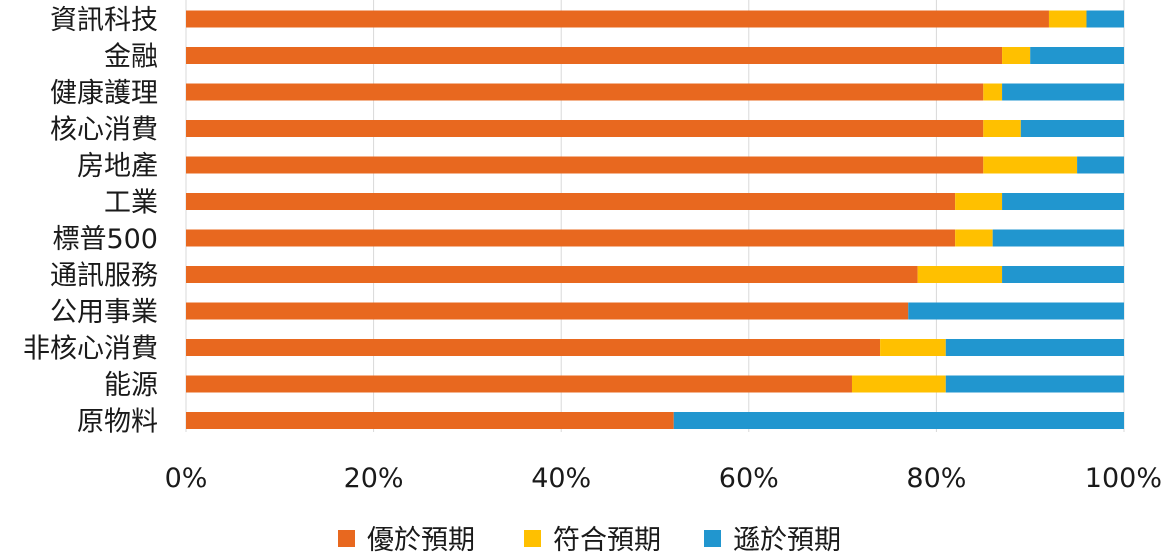 The image size is (1165, 557). What do you see at coordinates (117, 422) in the screenshot?
I see `category-label: 原物料` at bounding box center [117, 422].